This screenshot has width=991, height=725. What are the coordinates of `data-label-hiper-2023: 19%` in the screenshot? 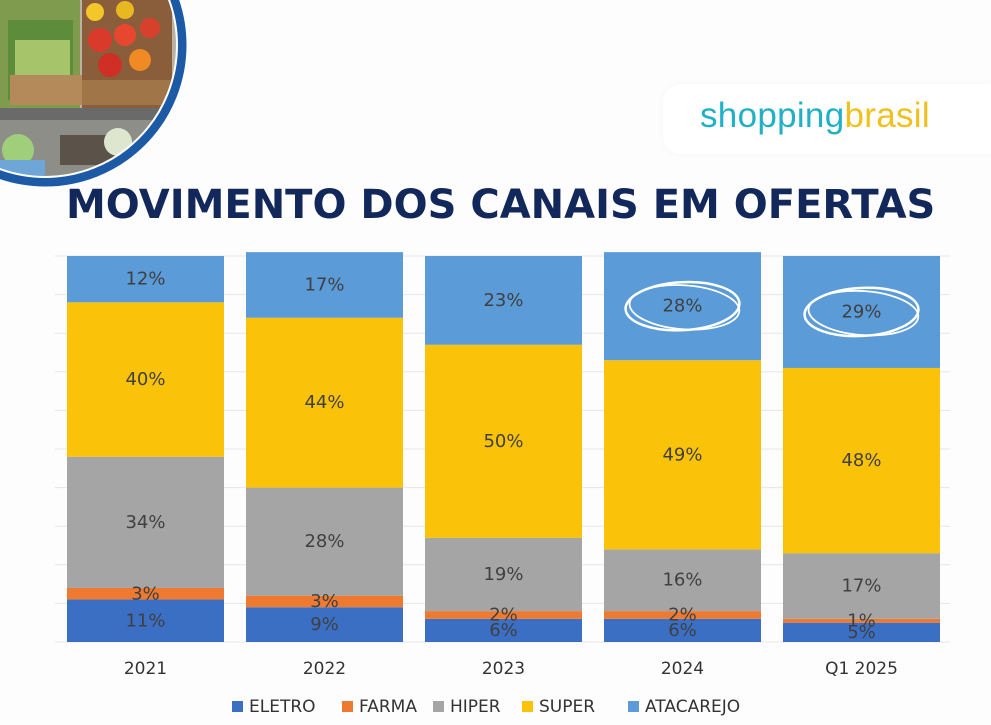 It's located at (503, 574).